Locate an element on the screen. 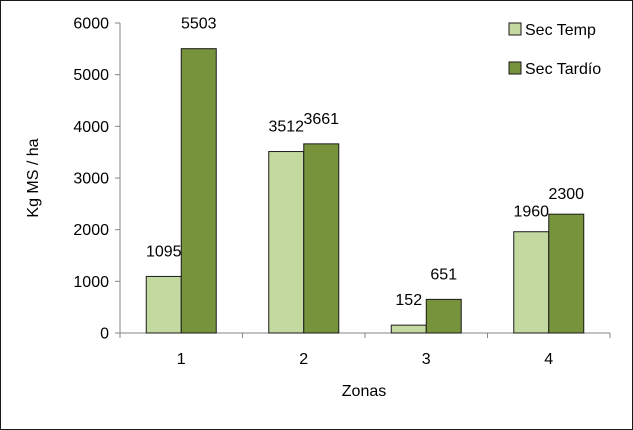 Image resolution: width=633 pixels, height=430 pixels. data-label: 2300 is located at coordinates (566, 194).